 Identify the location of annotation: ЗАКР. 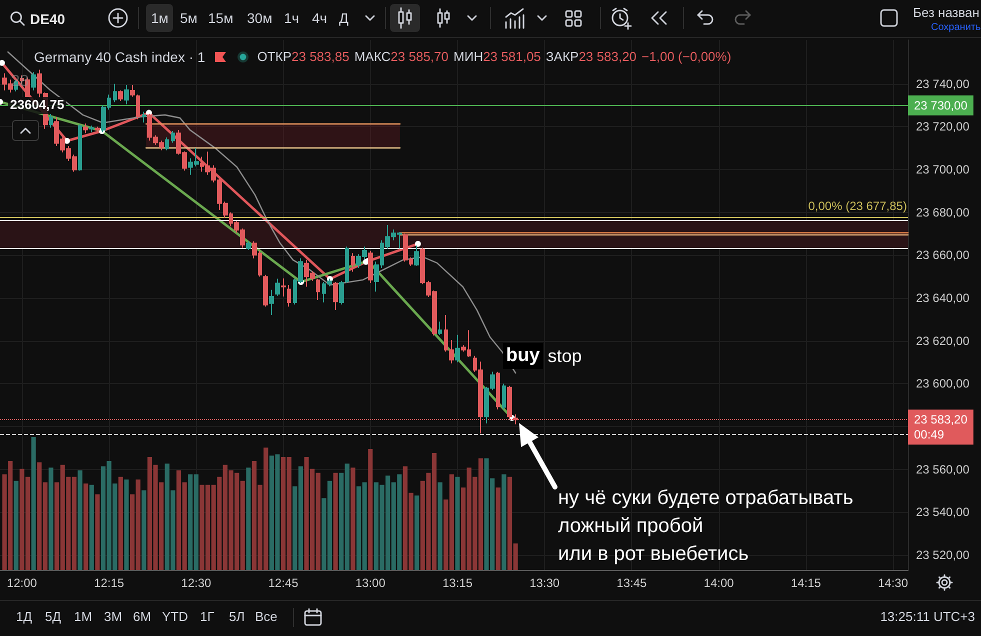
(562, 56).